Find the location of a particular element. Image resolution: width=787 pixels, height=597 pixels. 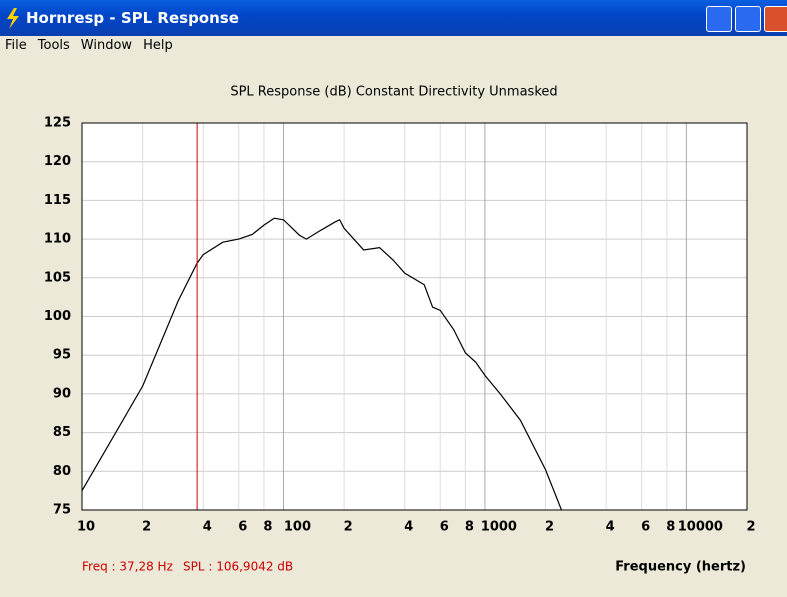

y-tick-label: 85 is located at coordinates (62, 432).